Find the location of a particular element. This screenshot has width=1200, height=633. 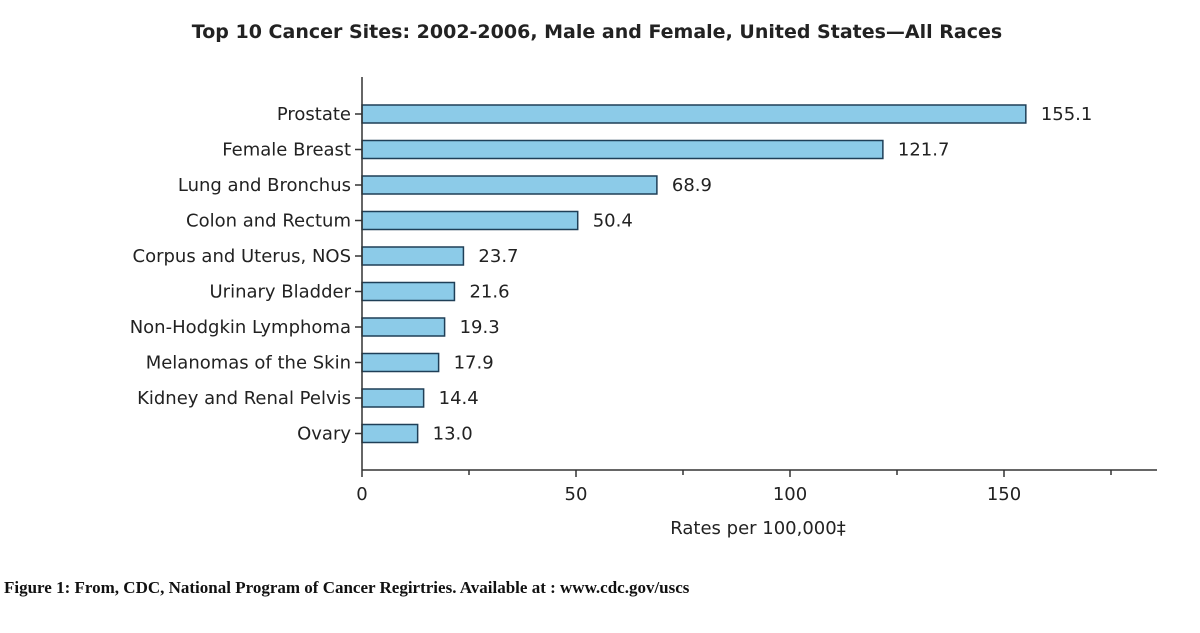

bar-ovary is located at coordinates (390, 433).